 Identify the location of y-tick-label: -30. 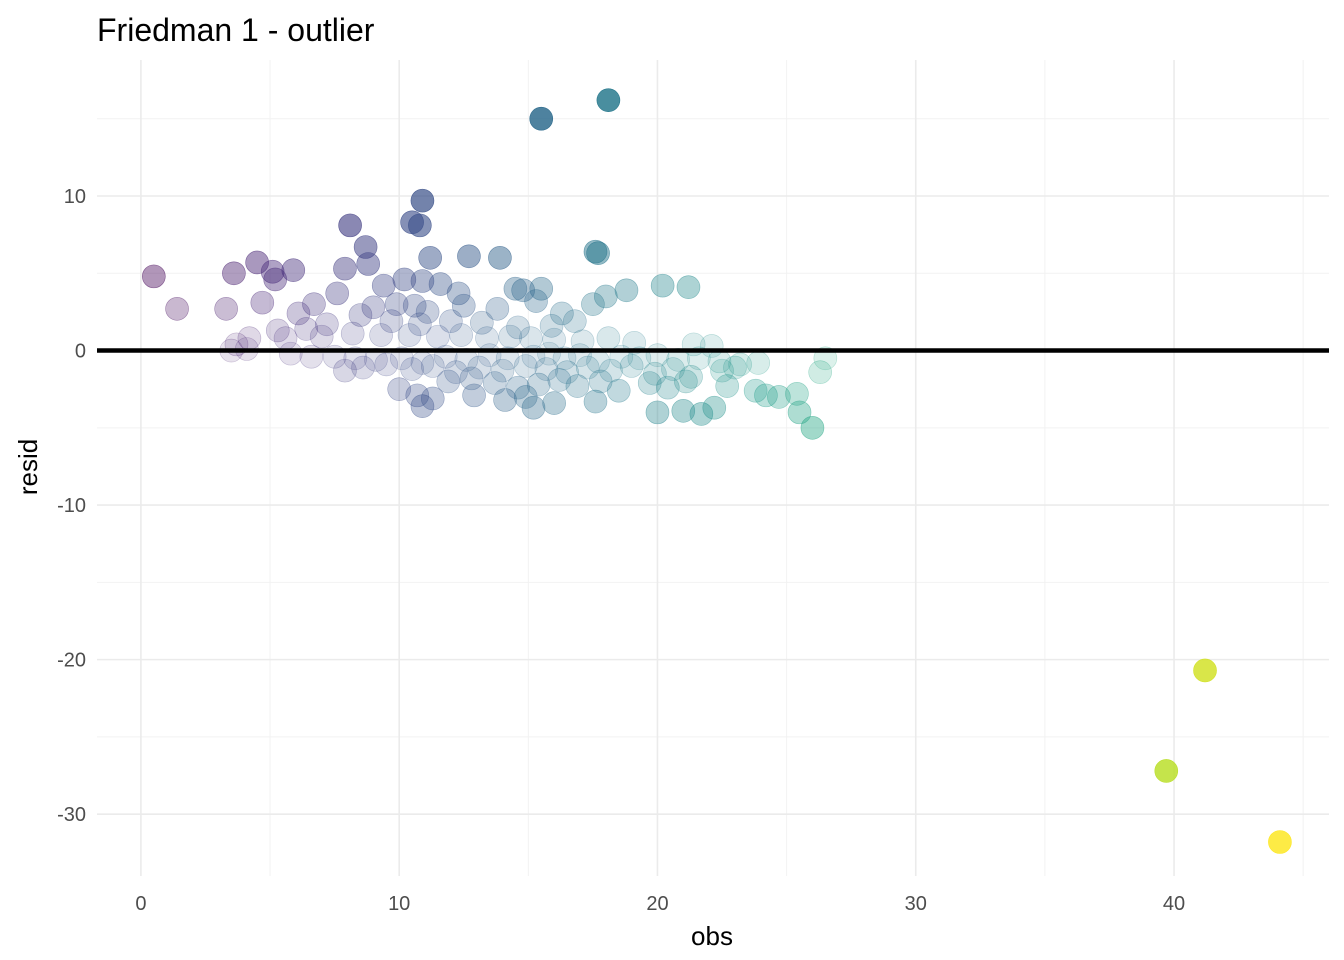
(71, 815).